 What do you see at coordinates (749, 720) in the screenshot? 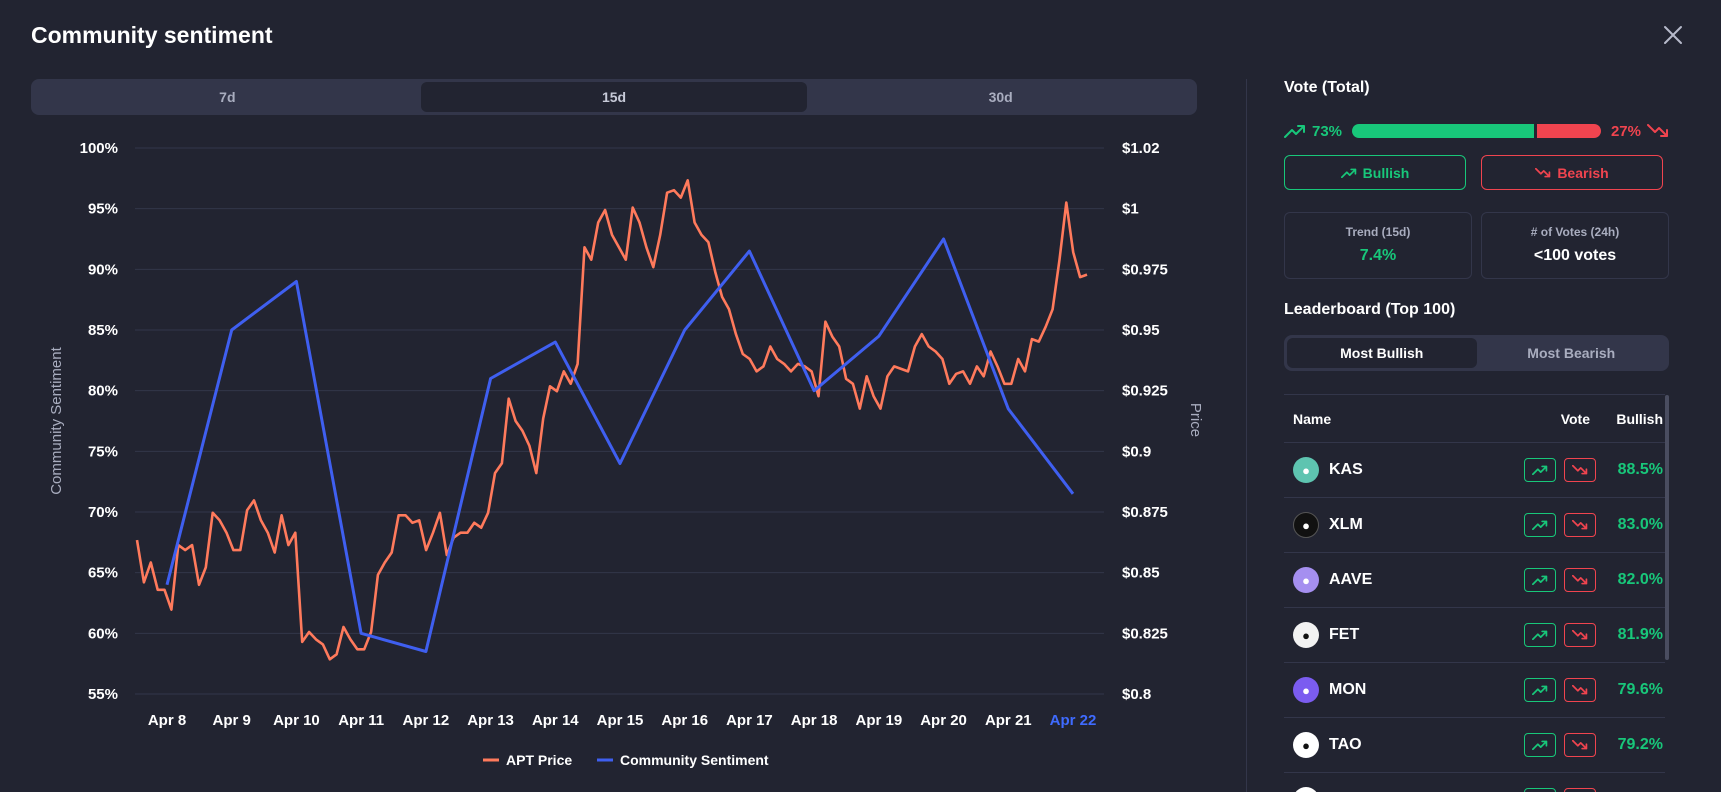
I see `x-tick-label: Apr 17` at bounding box center [749, 720].